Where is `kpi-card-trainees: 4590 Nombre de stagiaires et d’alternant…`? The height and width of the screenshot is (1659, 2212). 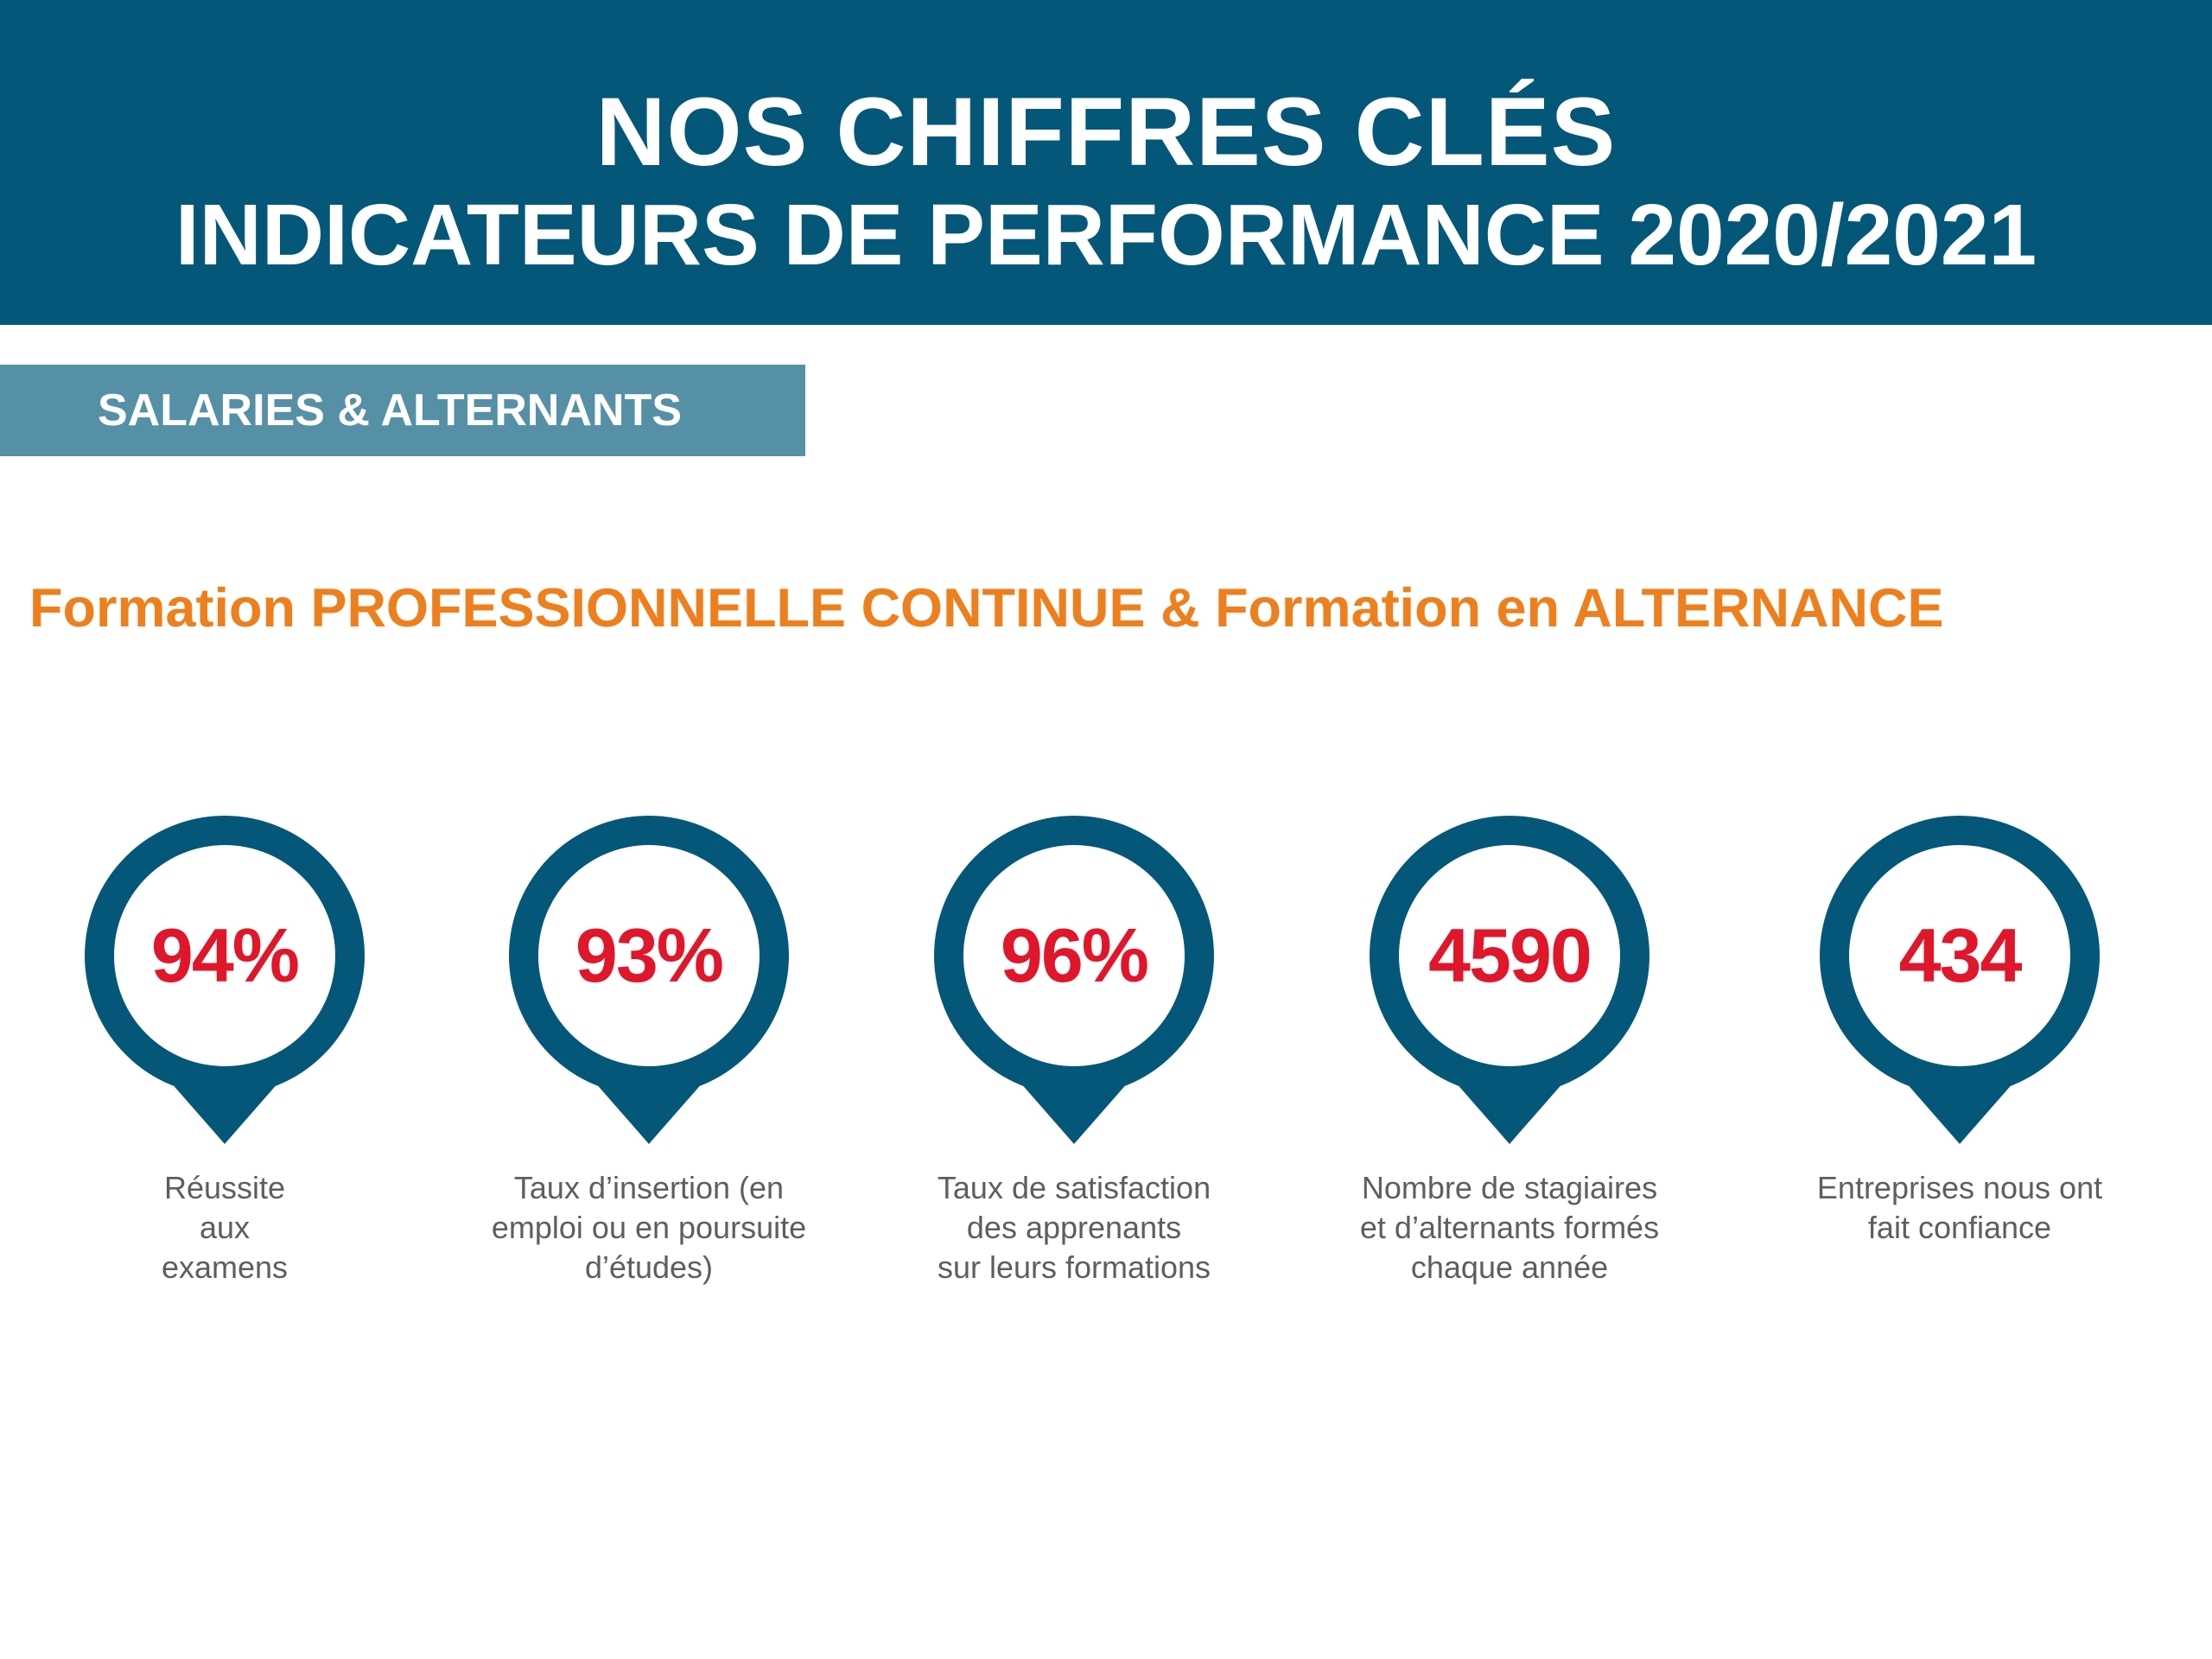 kpi-card-trainees: 4590 Nombre de stagiaires et d’alternant… is located at coordinates (1509, 1083).